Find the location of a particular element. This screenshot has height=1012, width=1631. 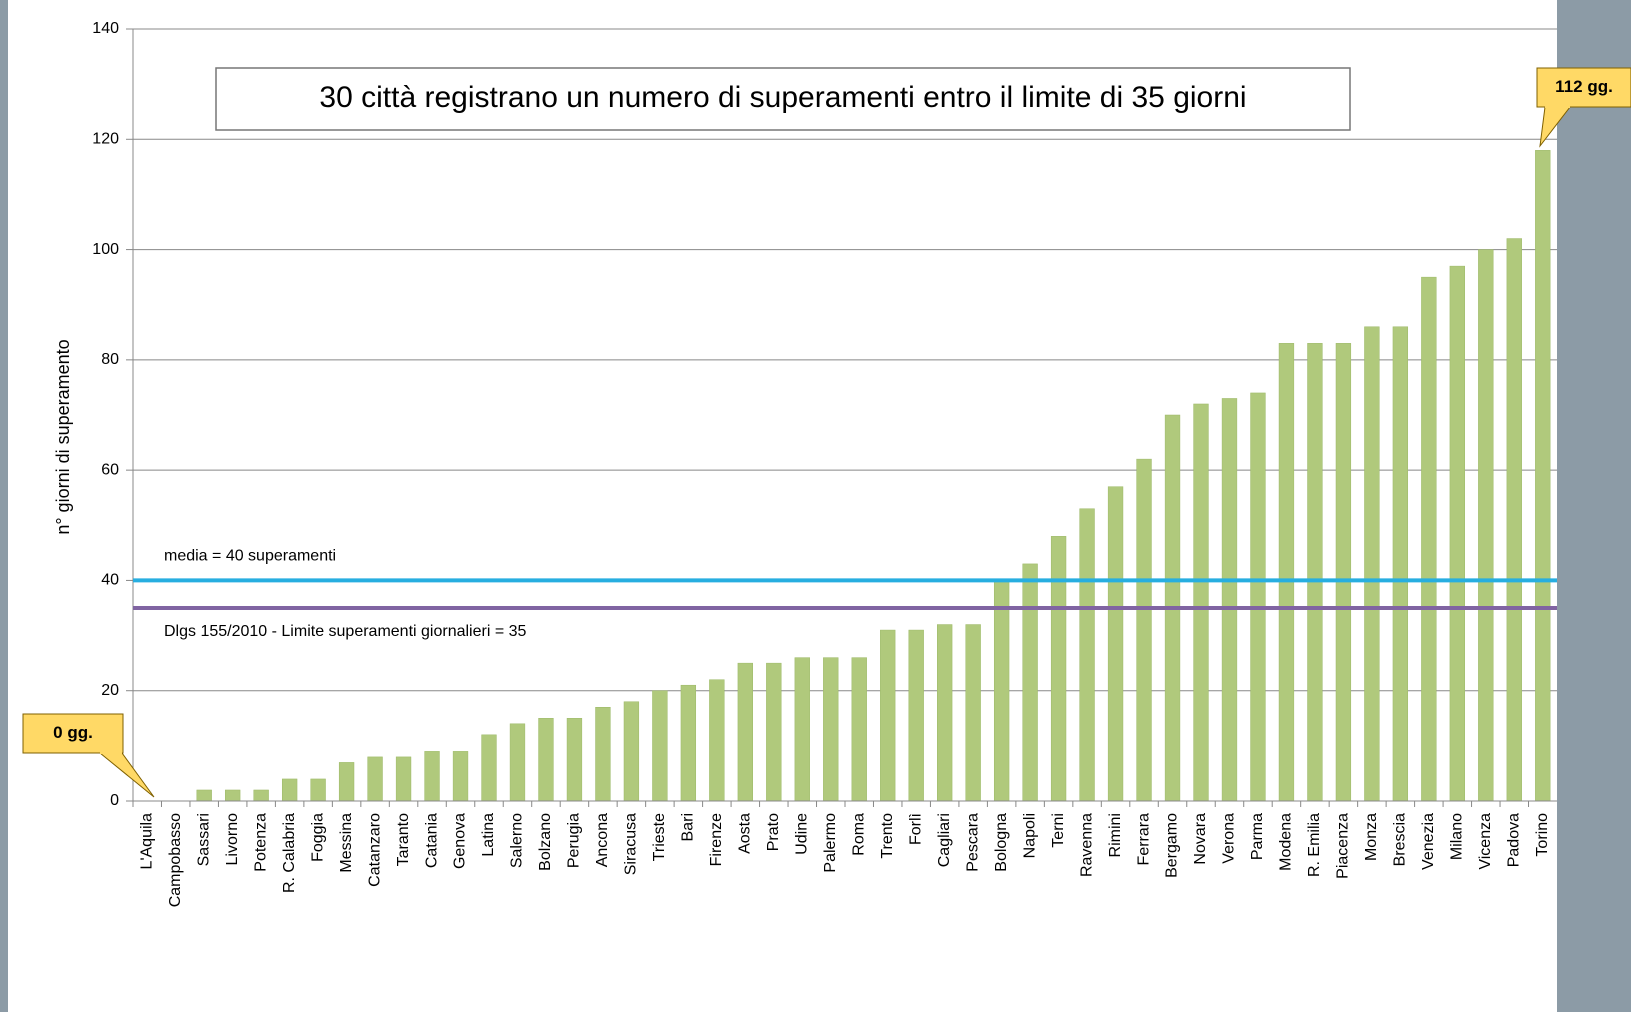

x-tick-label: Perugia is located at coordinates (574, 840).